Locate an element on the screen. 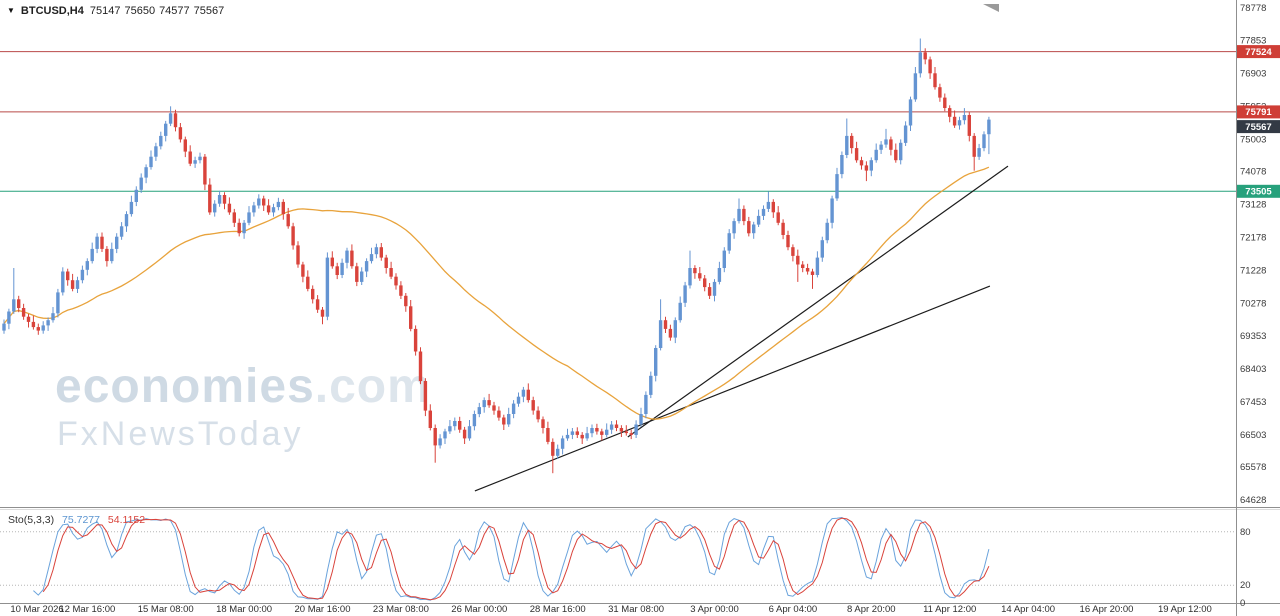  time-axis-label: 18 Mar 00:00 is located at coordinates (244, 609).